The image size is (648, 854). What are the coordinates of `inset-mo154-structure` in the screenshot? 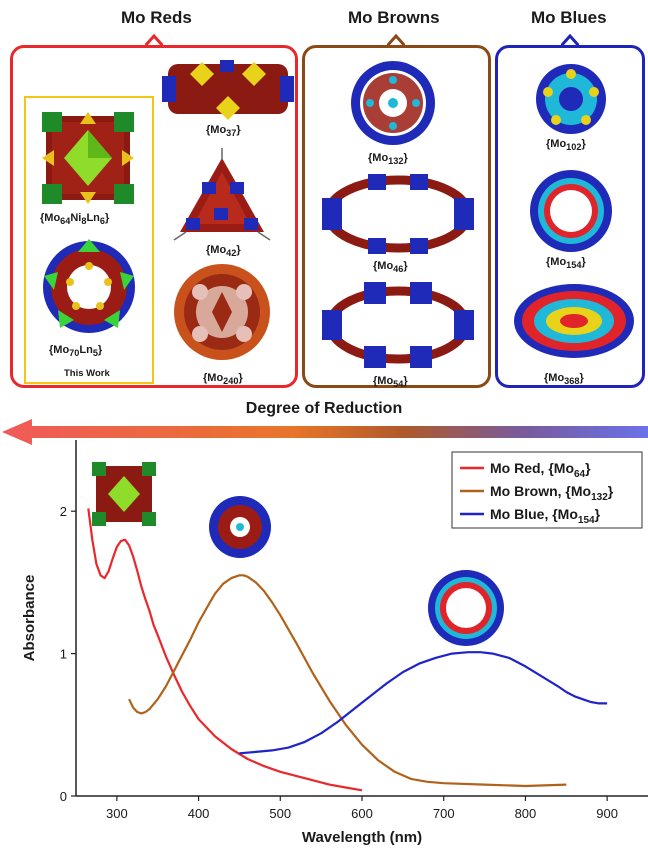 It's located at (466, 608).